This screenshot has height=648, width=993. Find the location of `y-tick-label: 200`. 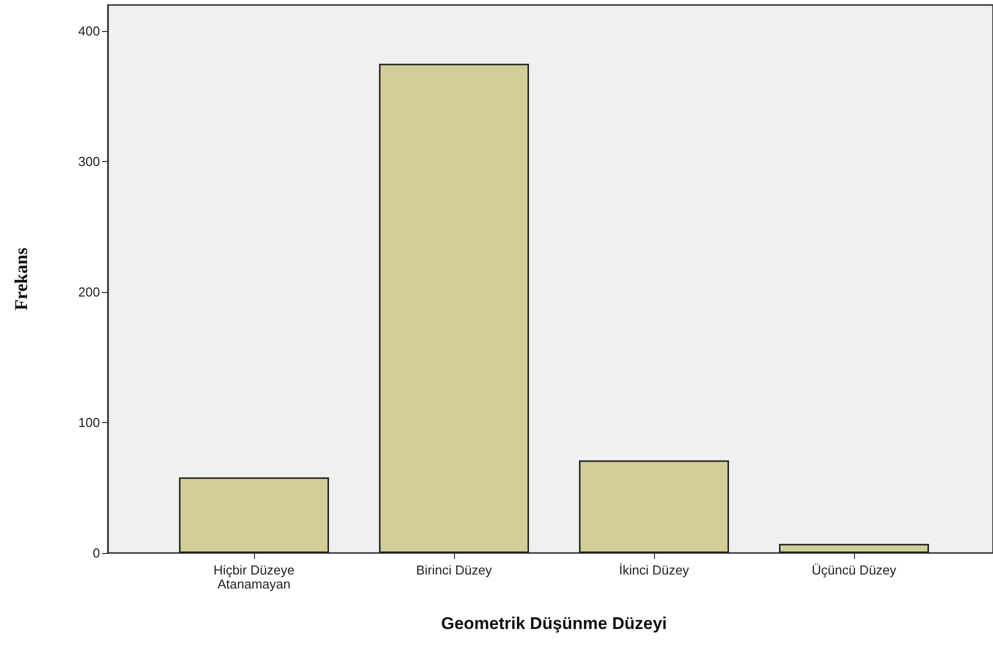

y-tick-label: 200 is located at coordinates (89, 292).